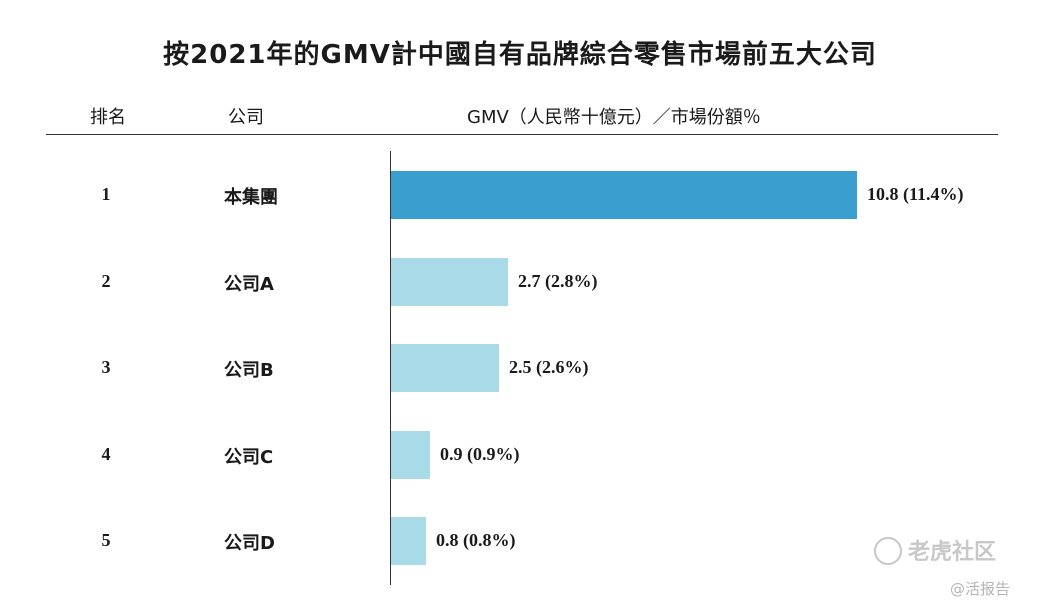 This screenshot has width=1040, height=612. I want to click on header-rank: 排名, so click(108, 117).